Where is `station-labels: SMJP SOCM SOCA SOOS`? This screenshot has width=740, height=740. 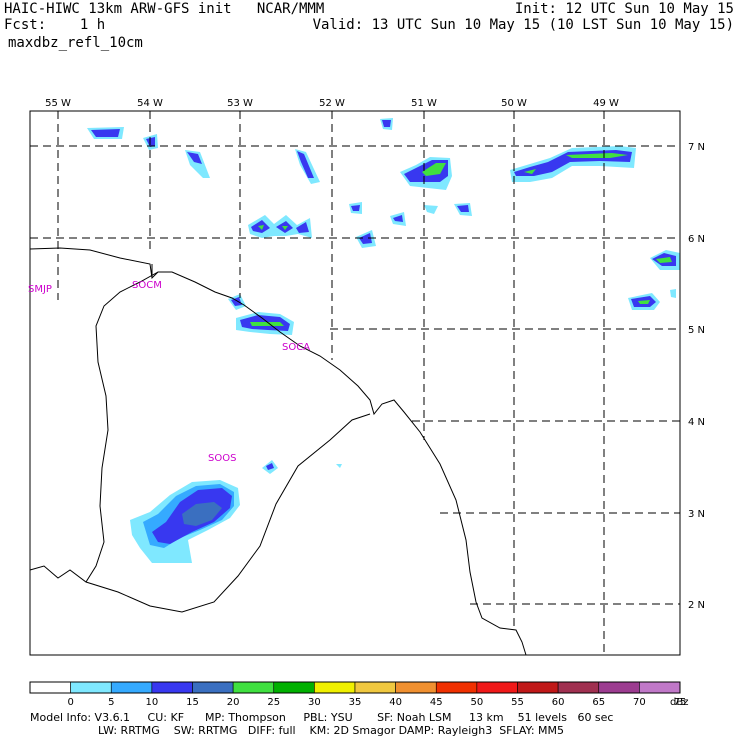
station-labels: SMJP SOCM SOCA SOOS is located at coordinates (169, 372).